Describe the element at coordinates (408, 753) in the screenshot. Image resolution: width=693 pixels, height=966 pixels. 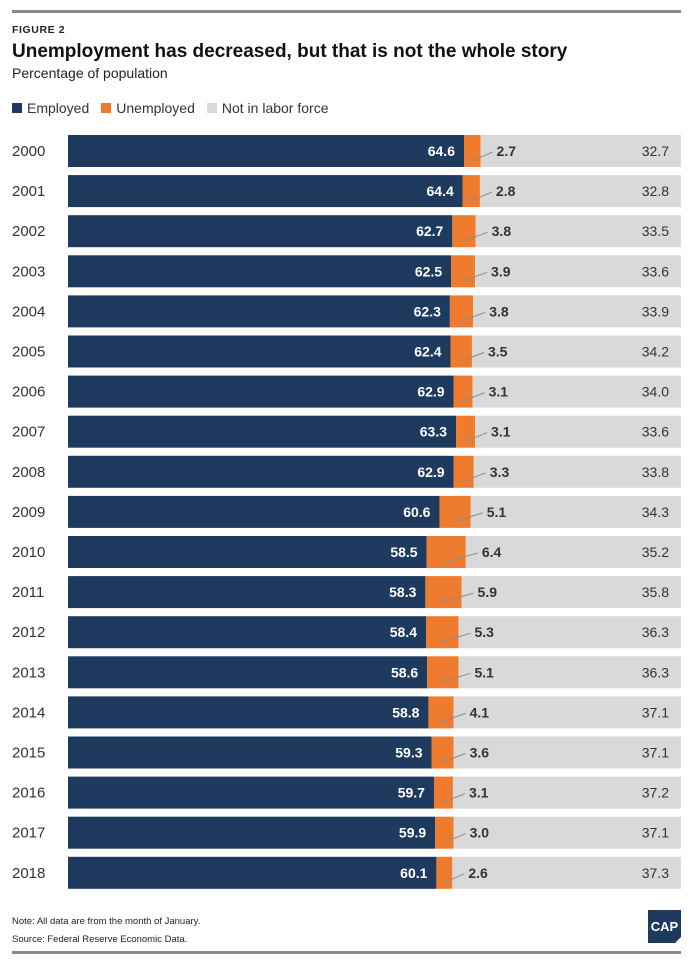
I see `data-label-employed: 59.3` at that location.